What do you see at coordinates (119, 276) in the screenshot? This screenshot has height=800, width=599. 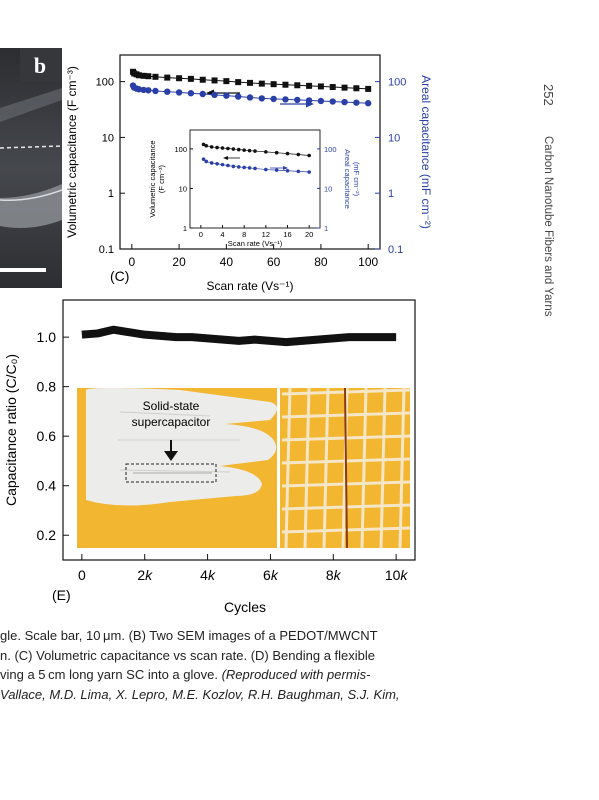 I see `chart-c-panel-label: (C)` at bounding box center [119, 276].